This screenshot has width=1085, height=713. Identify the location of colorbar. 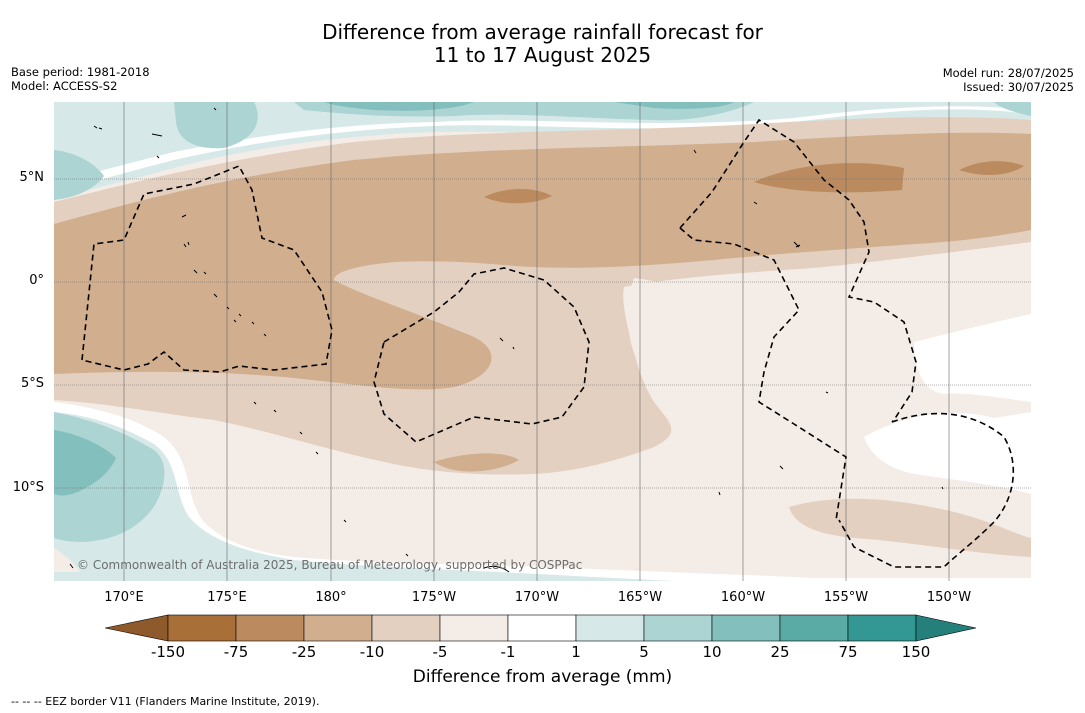
(541, 628).